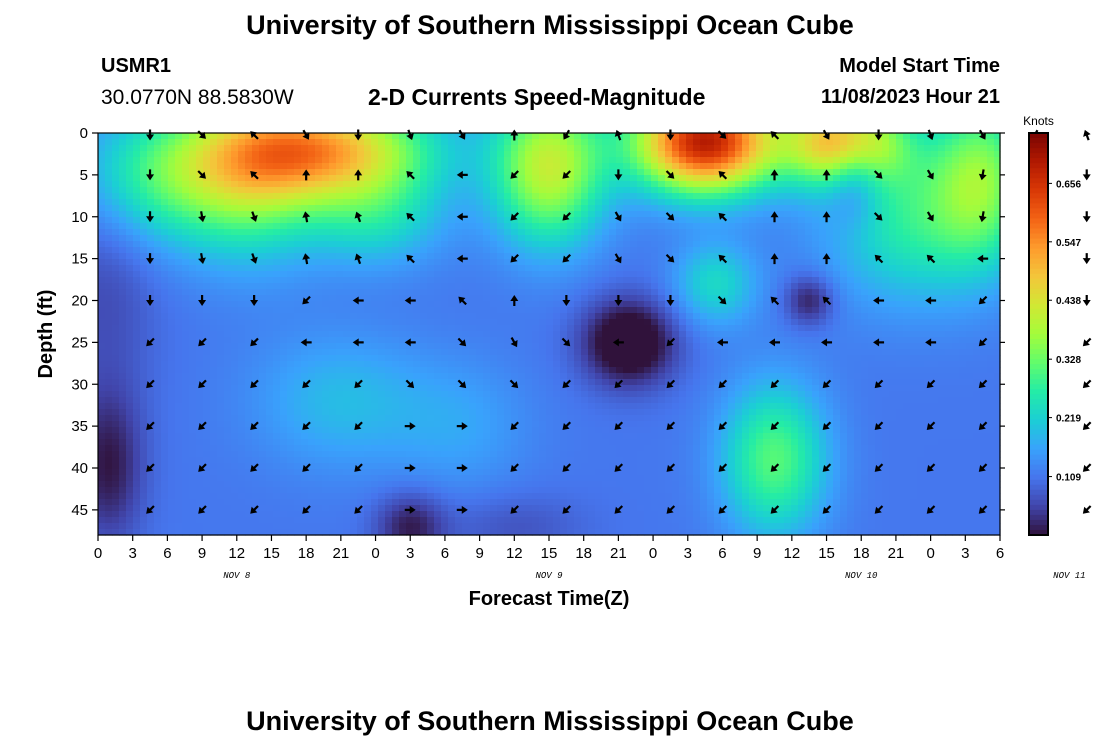 This screenshot has height=750, width=1100. Describe the element at coordinates (271, 553) in the screenshot. I see `x-tick-label: 15` at that location.